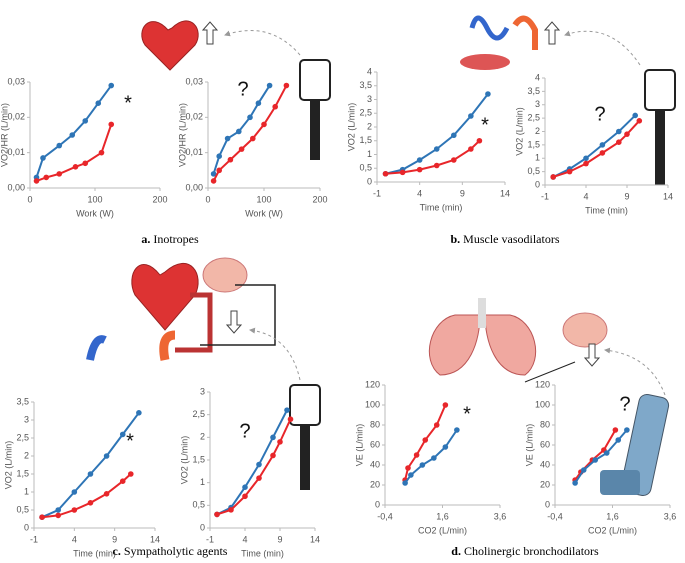 The image size is (685, 563). I want to click on x-tick-label: 9, so click(462, 193).